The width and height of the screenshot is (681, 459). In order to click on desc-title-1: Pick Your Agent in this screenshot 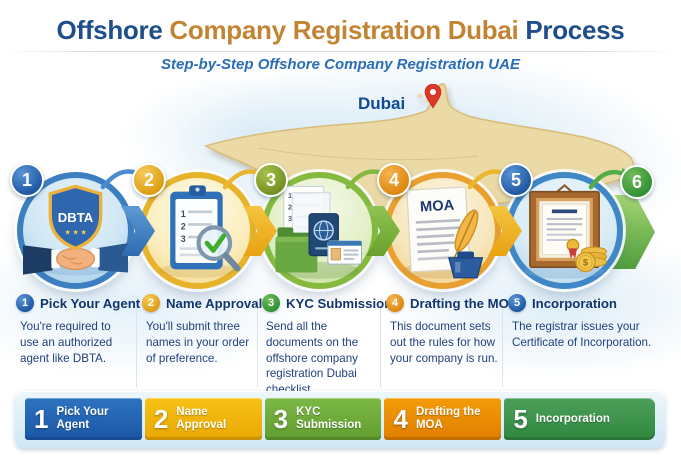, I will do `click(90, 303)`.